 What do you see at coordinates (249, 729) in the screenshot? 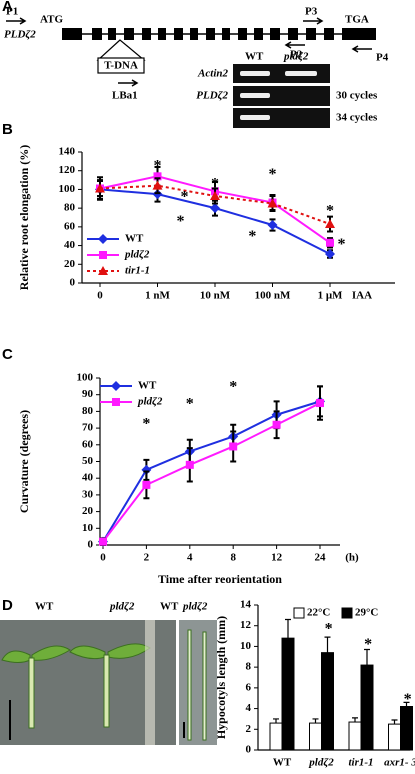
I see `y-tick-label: 2` at bounding box center [249, 729].